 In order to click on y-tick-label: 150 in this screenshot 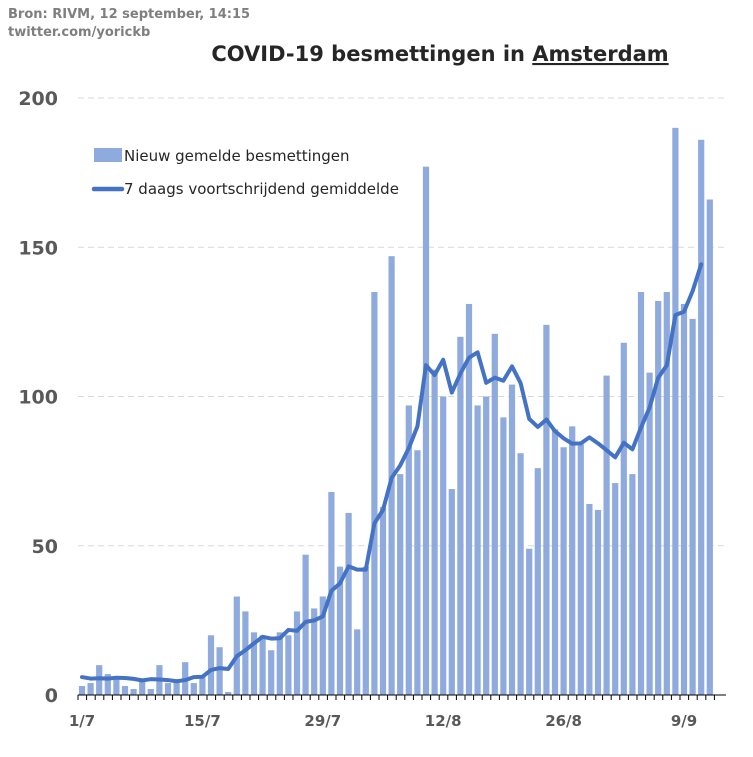, I will do `click(38, 248)`.